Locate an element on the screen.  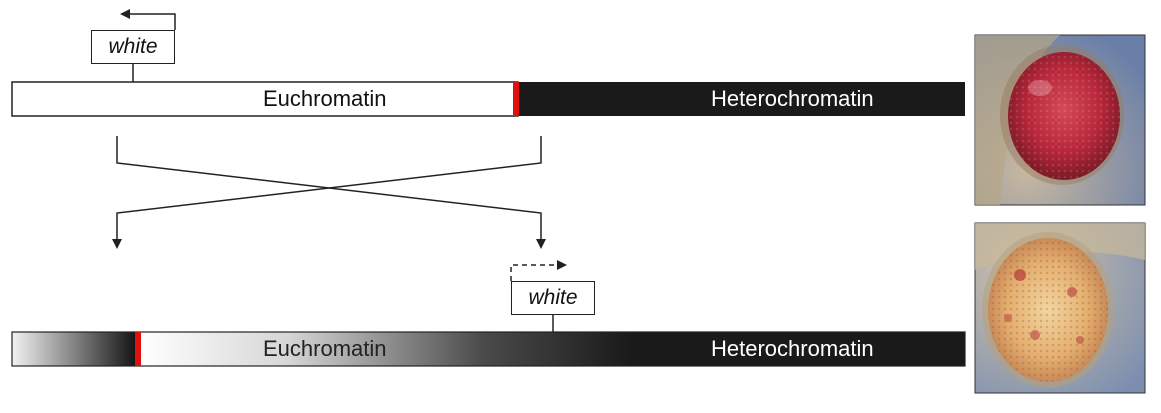
bottom-euchromatin-segment is located at coordinates (386, 349).